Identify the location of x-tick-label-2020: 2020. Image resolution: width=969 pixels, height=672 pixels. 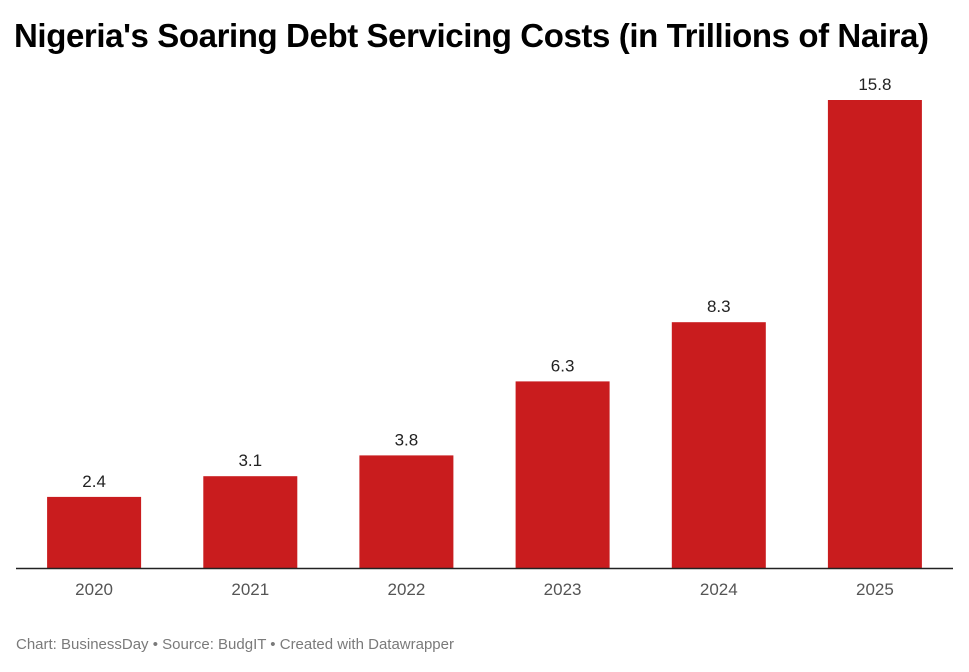
(94, 589).